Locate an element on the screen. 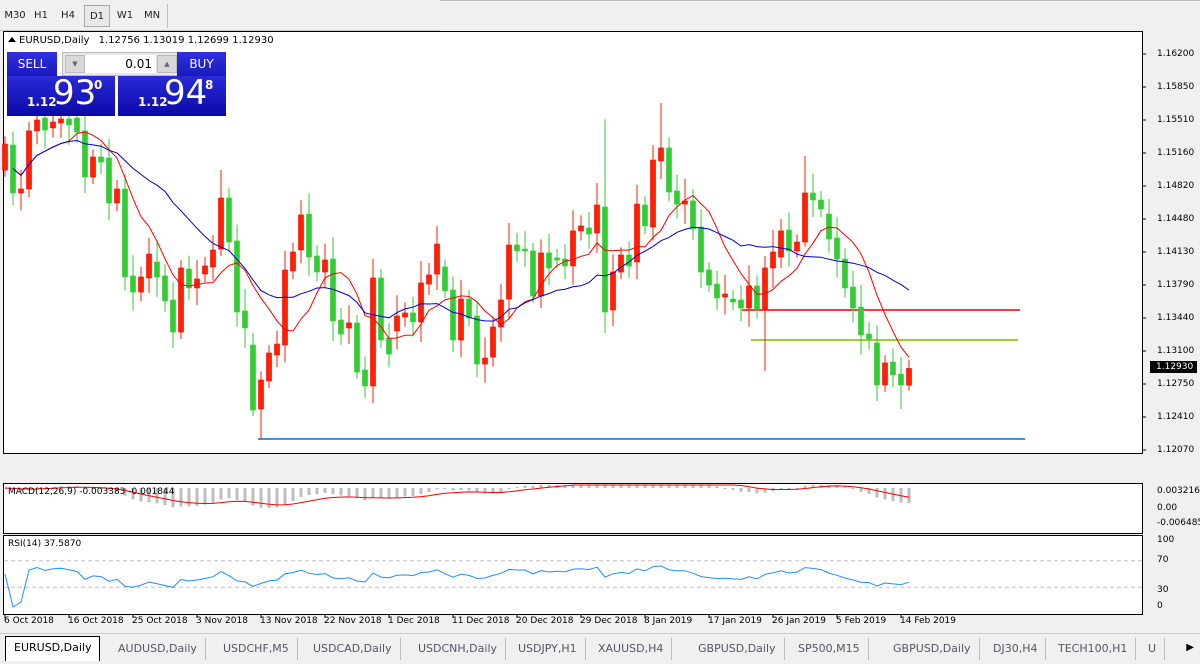 Image resolution: width=1200 pixels, height=664 pixels. timeframe-m30-button: M30 is located at coordinates (15, 15).